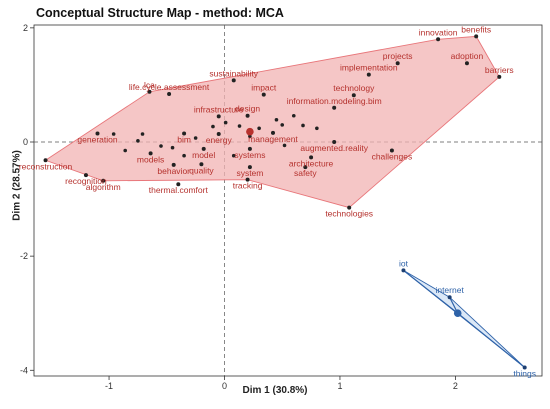 The height and width of the screenshot is (409, 550). Describe the element at coordinates (476, 29) in the screenshot. I see `label-benefits: benefits` at that location.